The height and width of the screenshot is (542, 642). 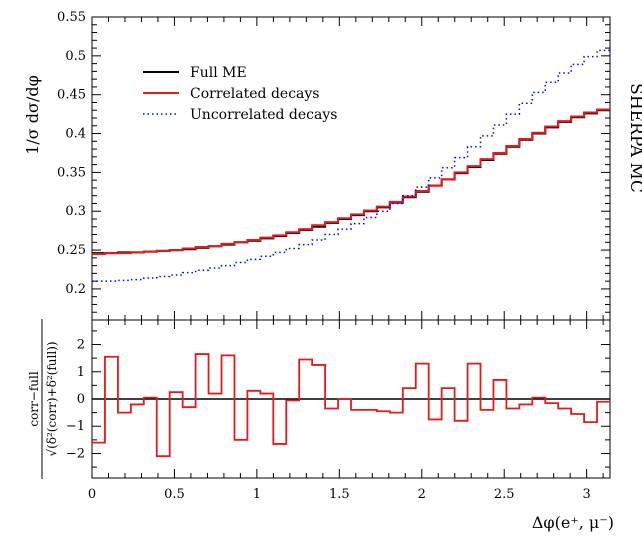 What do you see at coordinates (75, 289) in the screenshot?
I see `main-y-tick-label: 0.2` at bounding box center [75, 289].